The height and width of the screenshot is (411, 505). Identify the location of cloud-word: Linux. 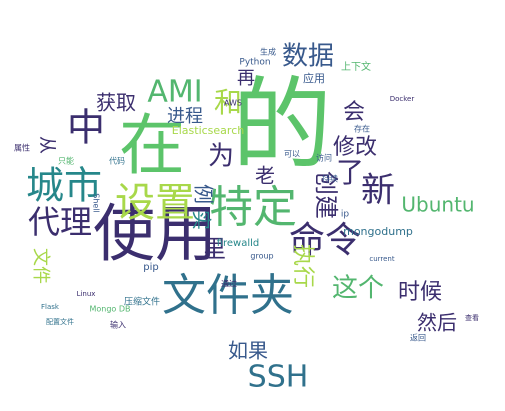
(86, 294).